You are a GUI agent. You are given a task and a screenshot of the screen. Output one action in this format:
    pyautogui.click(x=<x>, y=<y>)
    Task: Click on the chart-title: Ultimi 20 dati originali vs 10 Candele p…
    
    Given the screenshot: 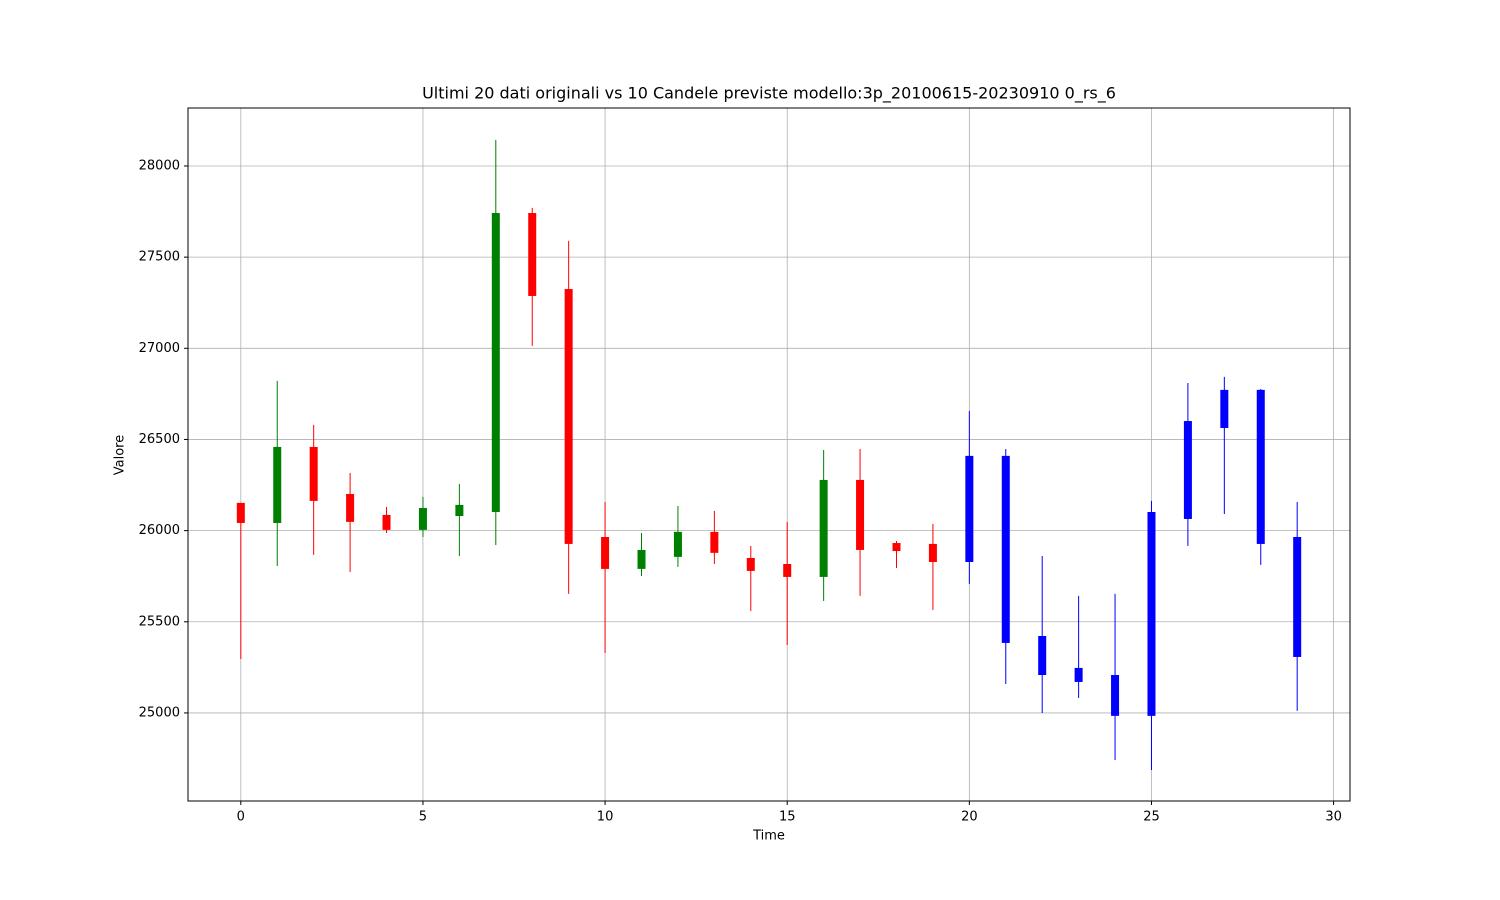 What is the action you would take?
    pyautogui.click(x=769, y=94)
    